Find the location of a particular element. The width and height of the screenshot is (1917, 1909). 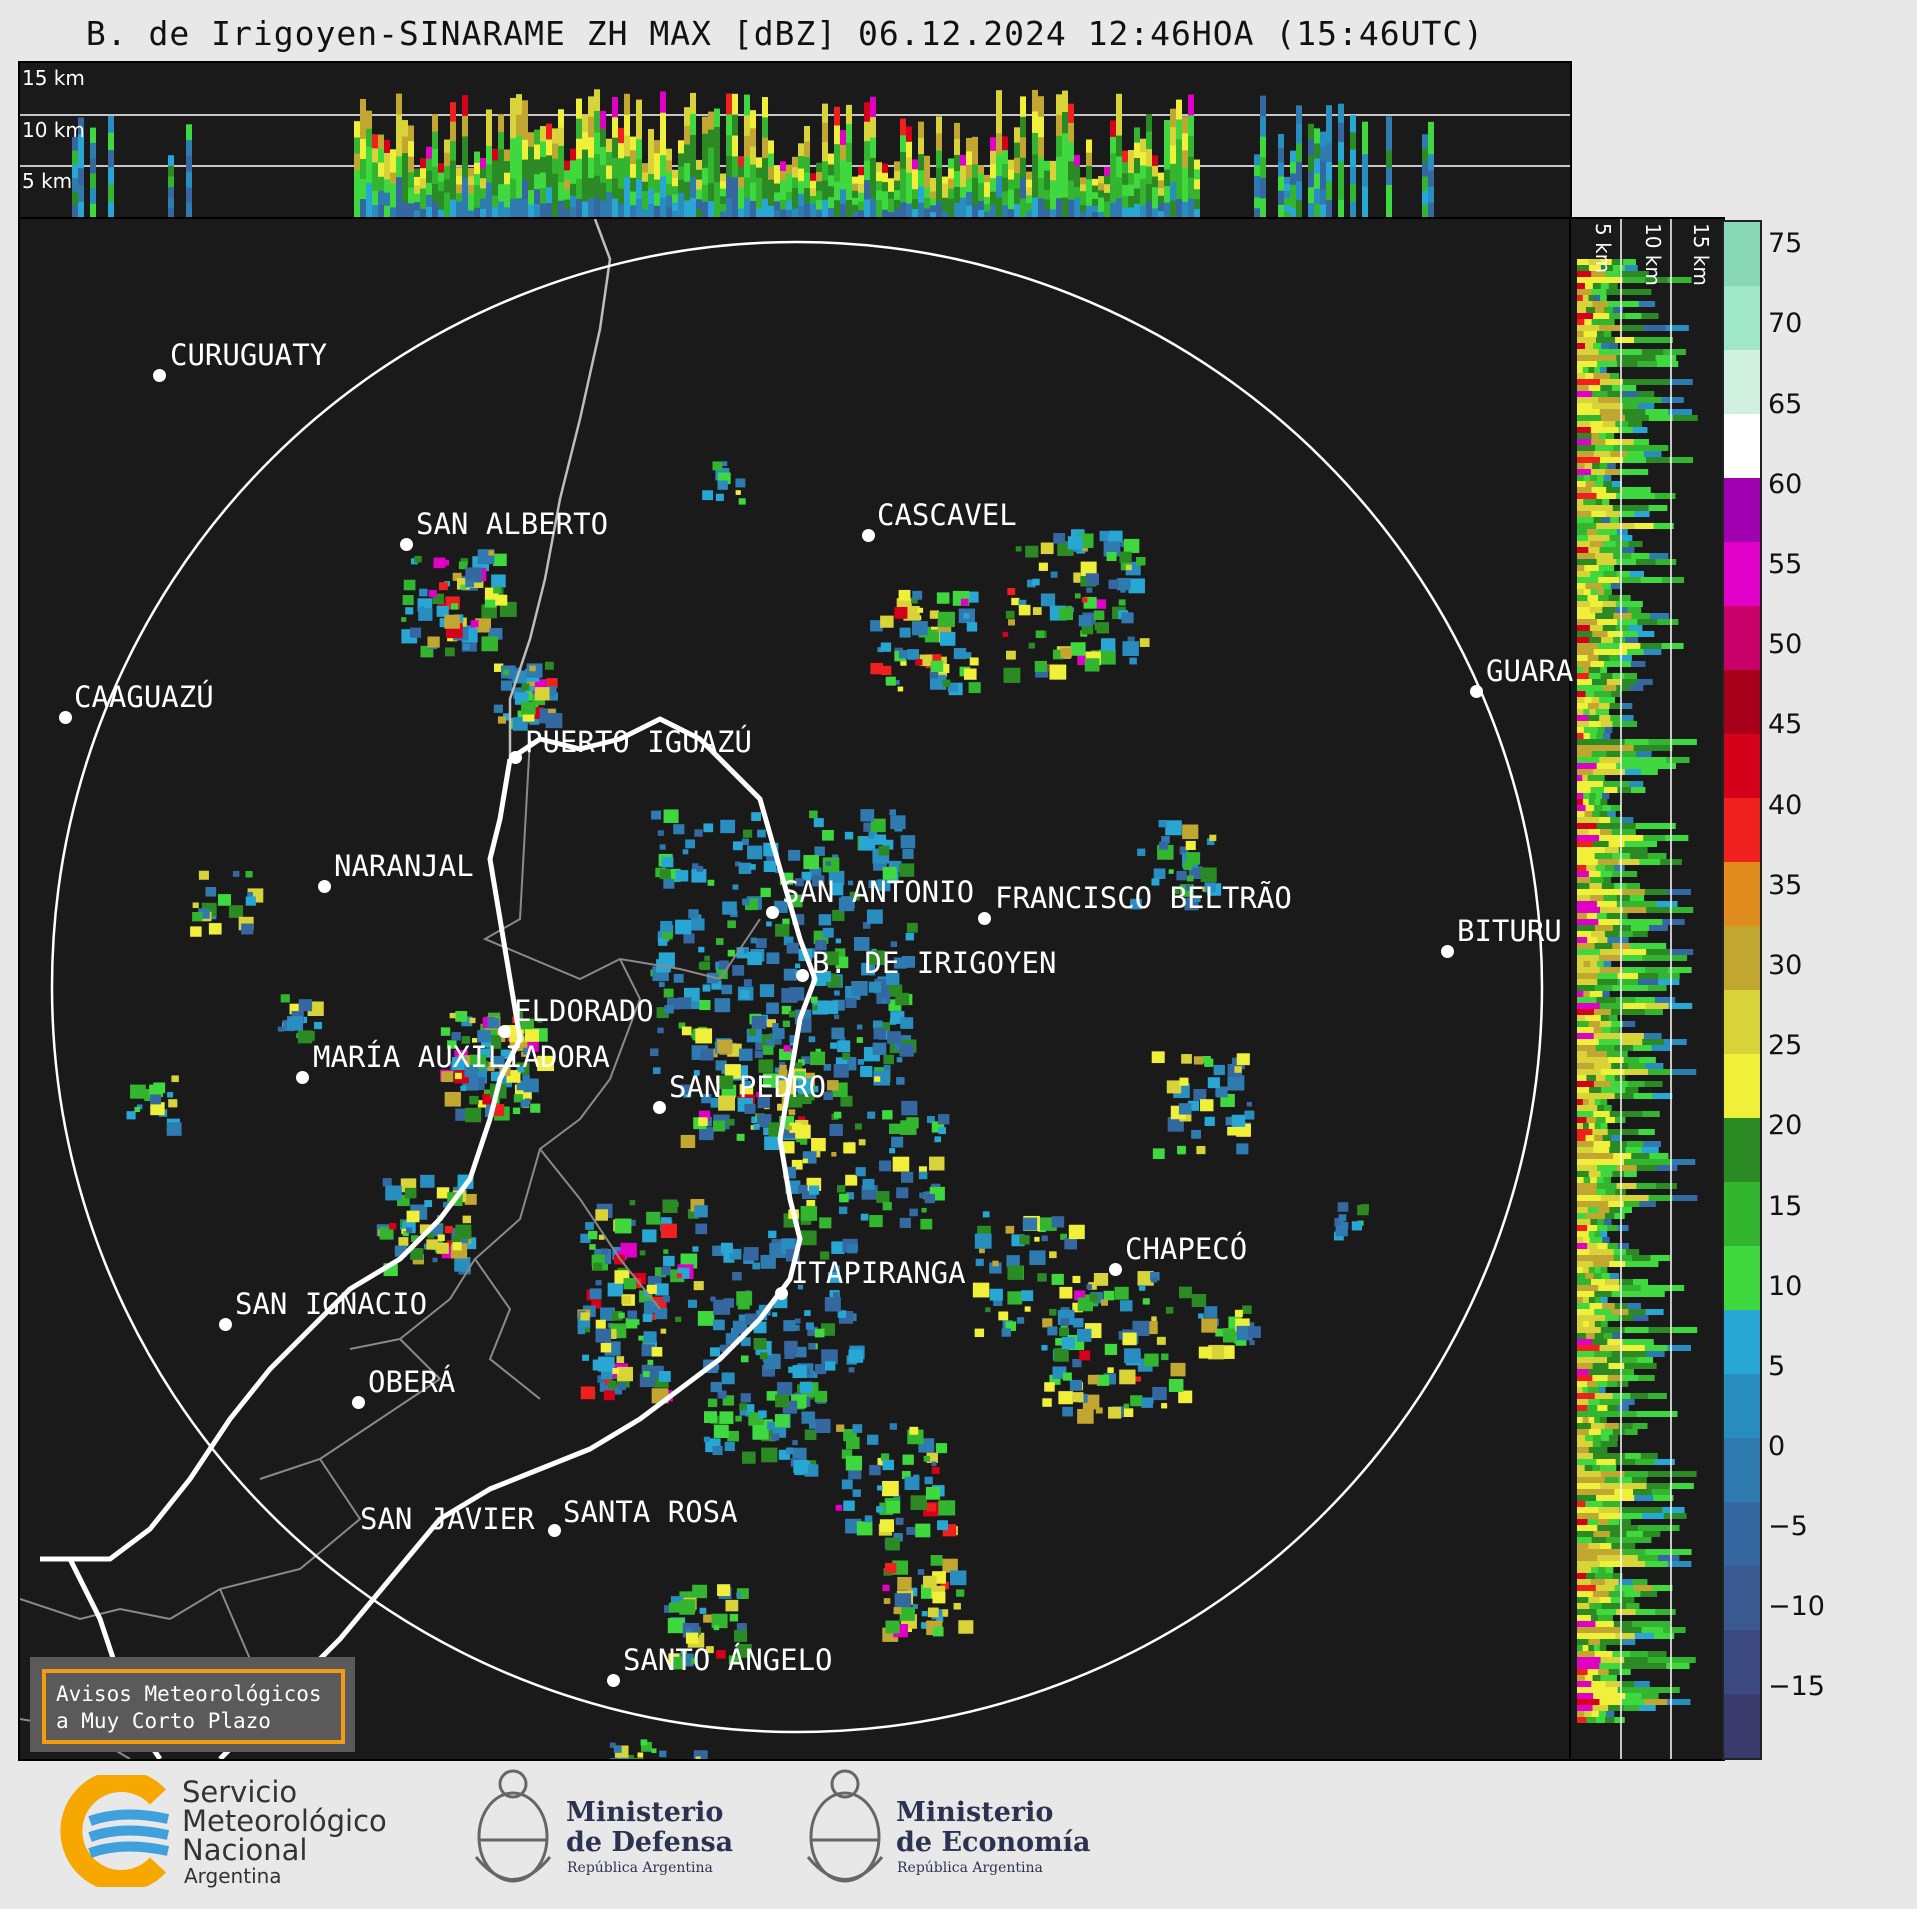

top-10km-label: 10 km is located at coordinates (53, 130).